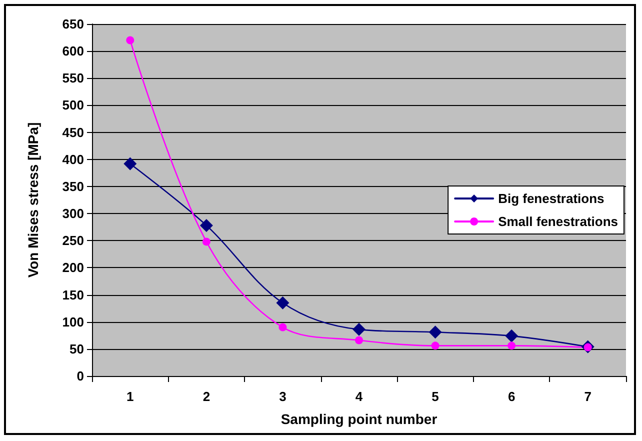  What do you see at coordinates (558, 221) in the screenshot?
I see `legend-label: Small fenestrations` at bounding box center [558, 221].